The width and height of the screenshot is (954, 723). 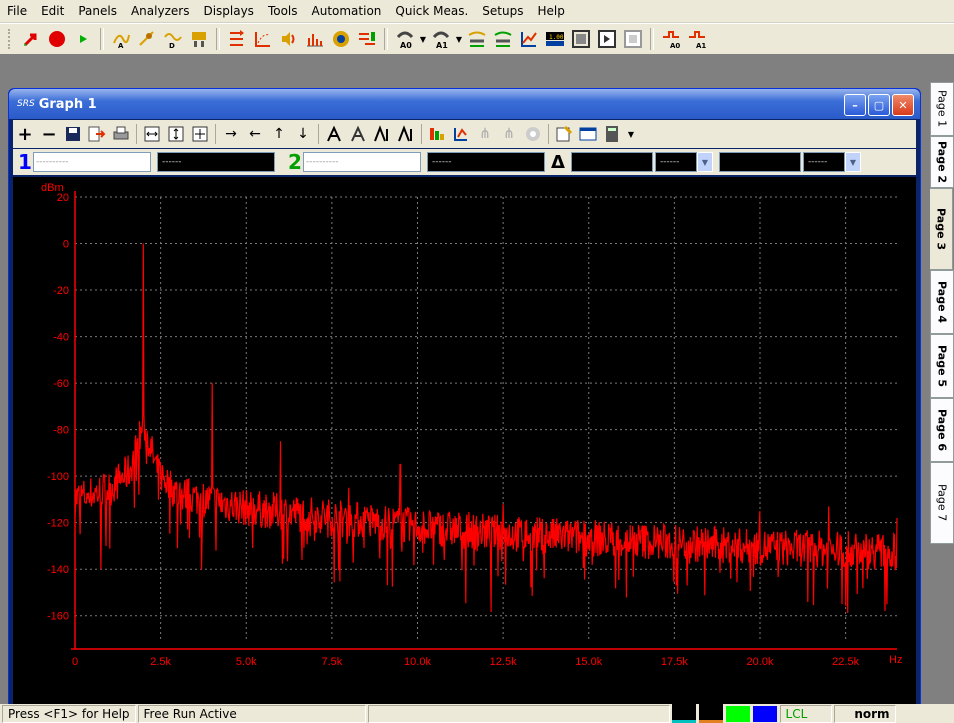 I want to click on play-icon, so click(x=83, y=39).